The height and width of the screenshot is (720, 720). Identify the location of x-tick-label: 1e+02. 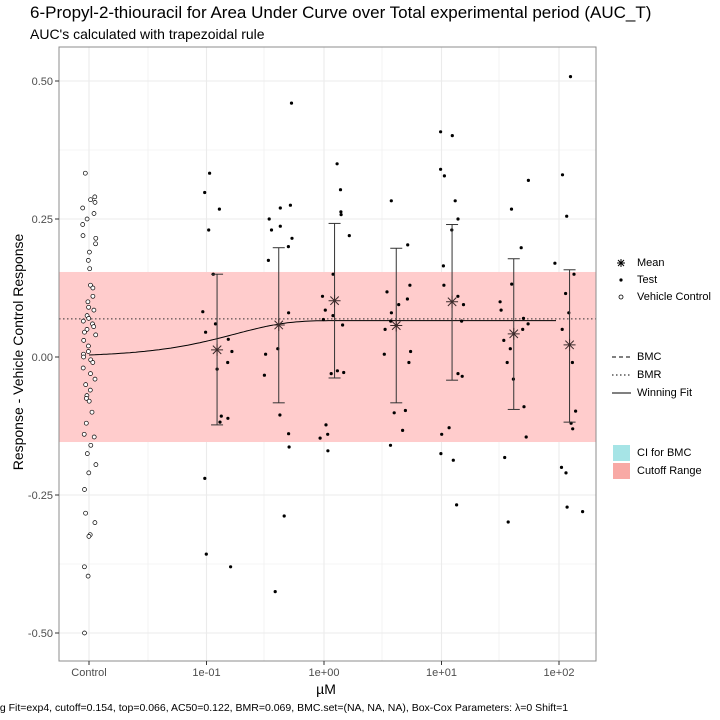
(559, 673).